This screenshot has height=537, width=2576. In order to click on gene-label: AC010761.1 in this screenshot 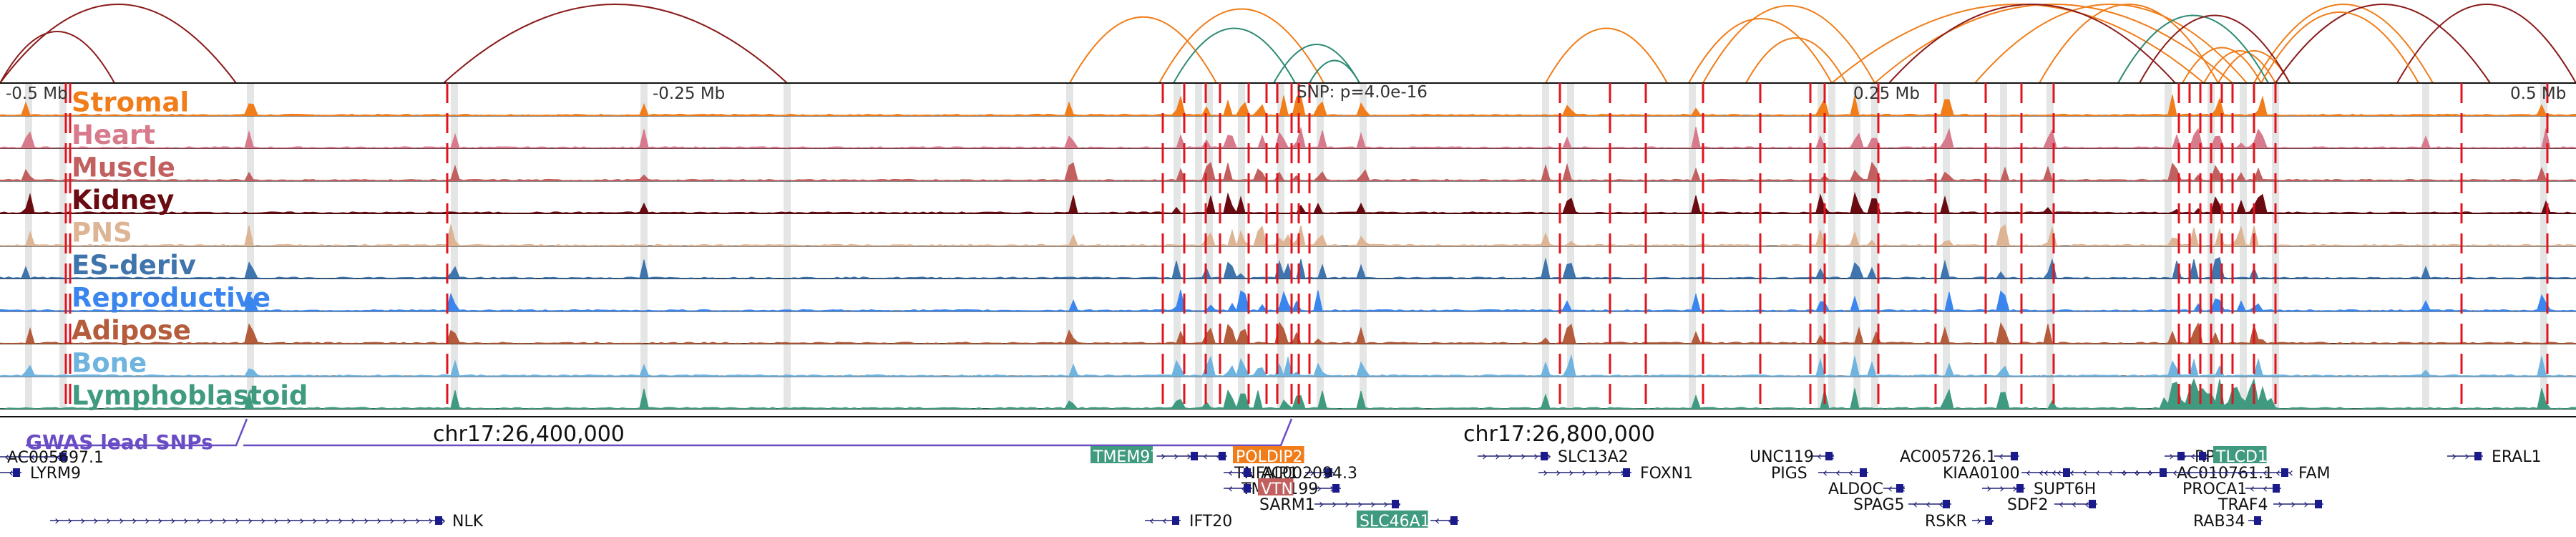, I will do `click(2225, 474)`.